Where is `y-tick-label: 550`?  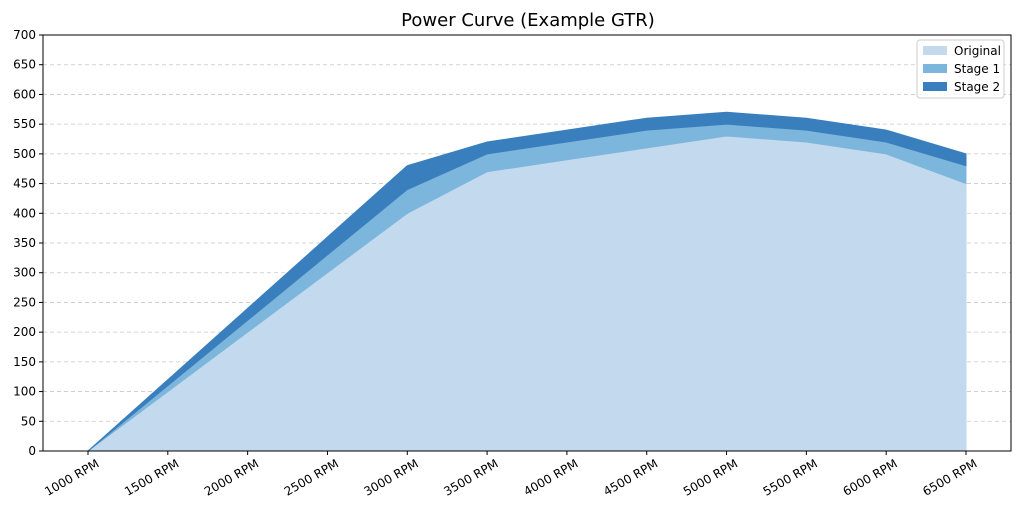 y-tick-label: 550 is located at coordinates (24, 124).